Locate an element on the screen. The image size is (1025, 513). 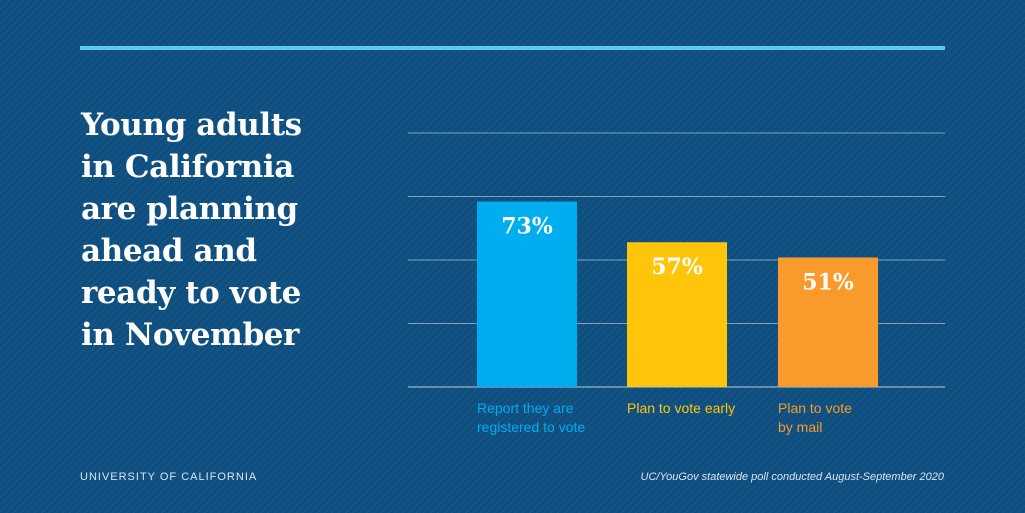
top-accent-rule is located at coordinates (512, 48).